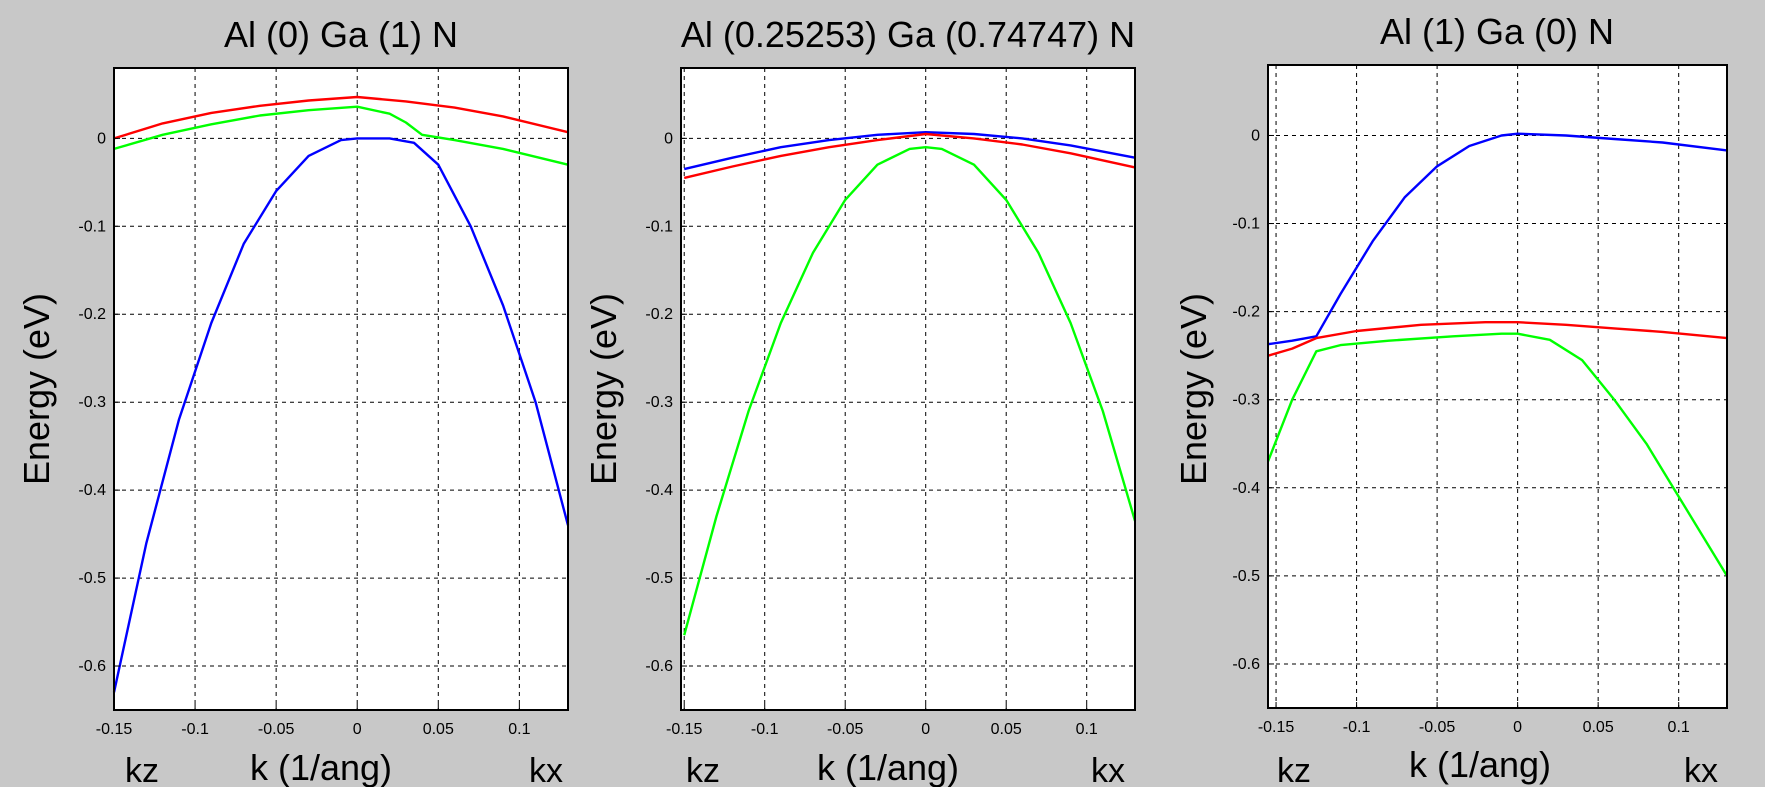 The image size is (1765, 787). I want to click on panel-1-x-axis-label: k (1/ang), so click(321, 767).